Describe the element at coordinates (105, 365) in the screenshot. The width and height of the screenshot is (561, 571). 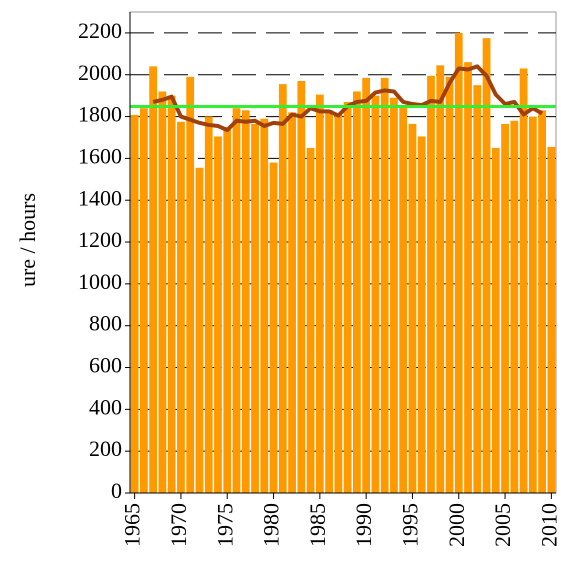
I see `y-tick-label: 600` at that location.